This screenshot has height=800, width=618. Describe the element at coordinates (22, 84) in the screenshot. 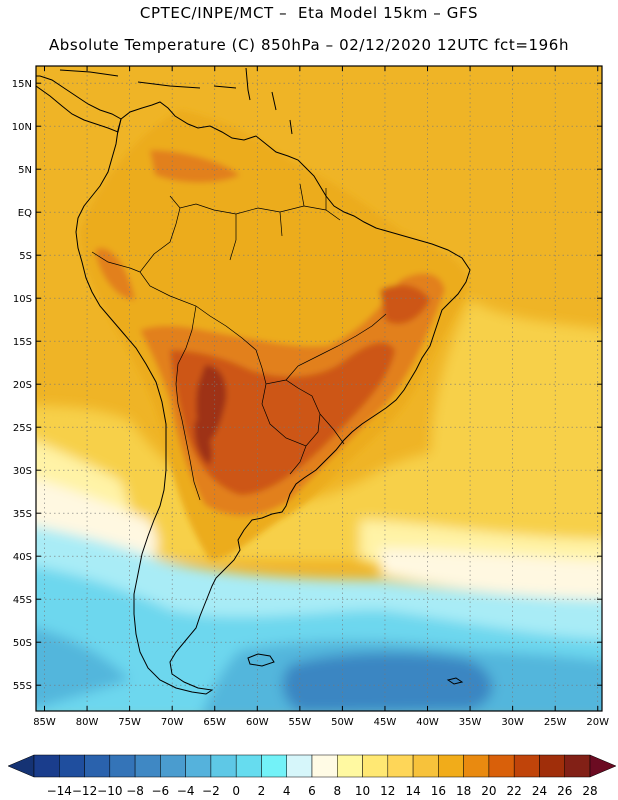

I see `lat-tick-label: 15N` at that location.